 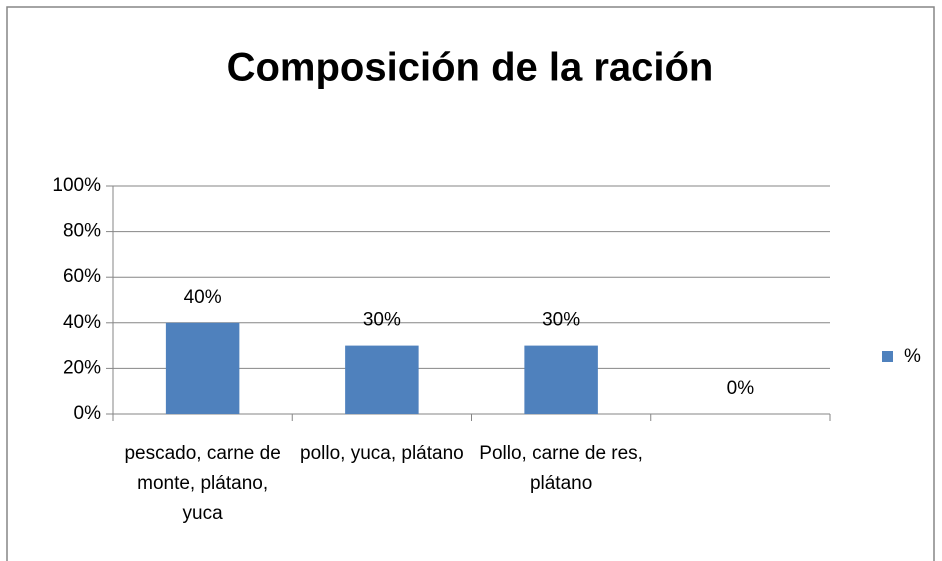 I want to click on x-tick-label: pescado, carne de monte, plátano, yuca, so click(x=202, y=483).